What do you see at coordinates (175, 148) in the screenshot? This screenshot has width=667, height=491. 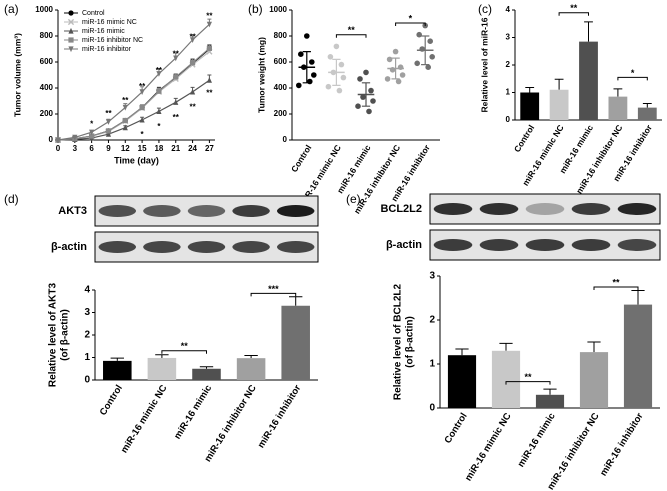 I see `x-tick-label: 21` at bounding box center [175, 148].